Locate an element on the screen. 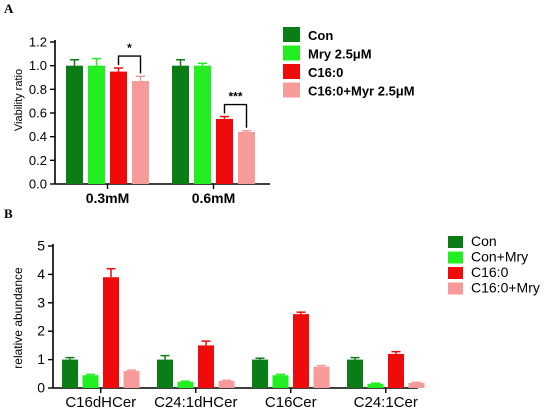  a-y-tick-label: 0.2 is located at coordinates (38, 160).